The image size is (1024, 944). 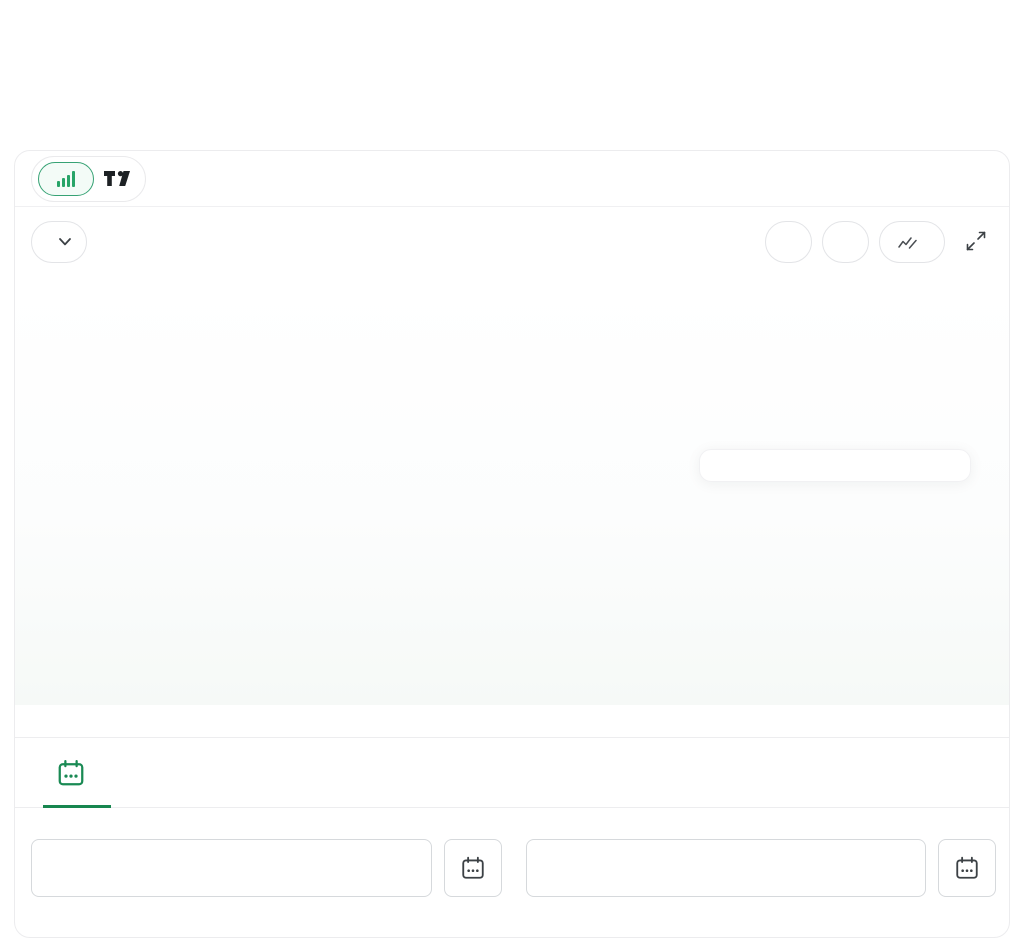 I want to click on chart-toolbar, so click(x=512, y=235).